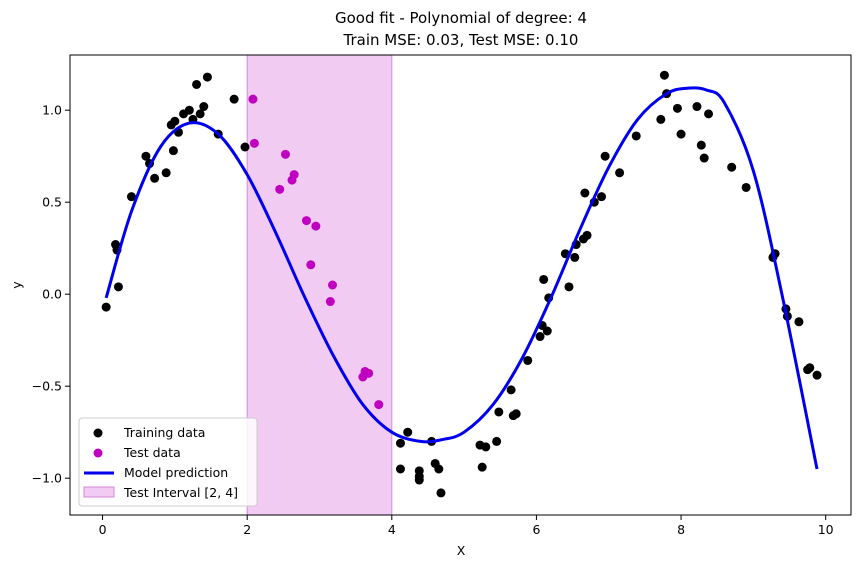 Image resolution: width=857 pixels, height=568 pixels. What do you see at coordinates (176, 472) in the screenshot?
I see `legend-label-model: Model prediction` at bounding box center [176, 472].